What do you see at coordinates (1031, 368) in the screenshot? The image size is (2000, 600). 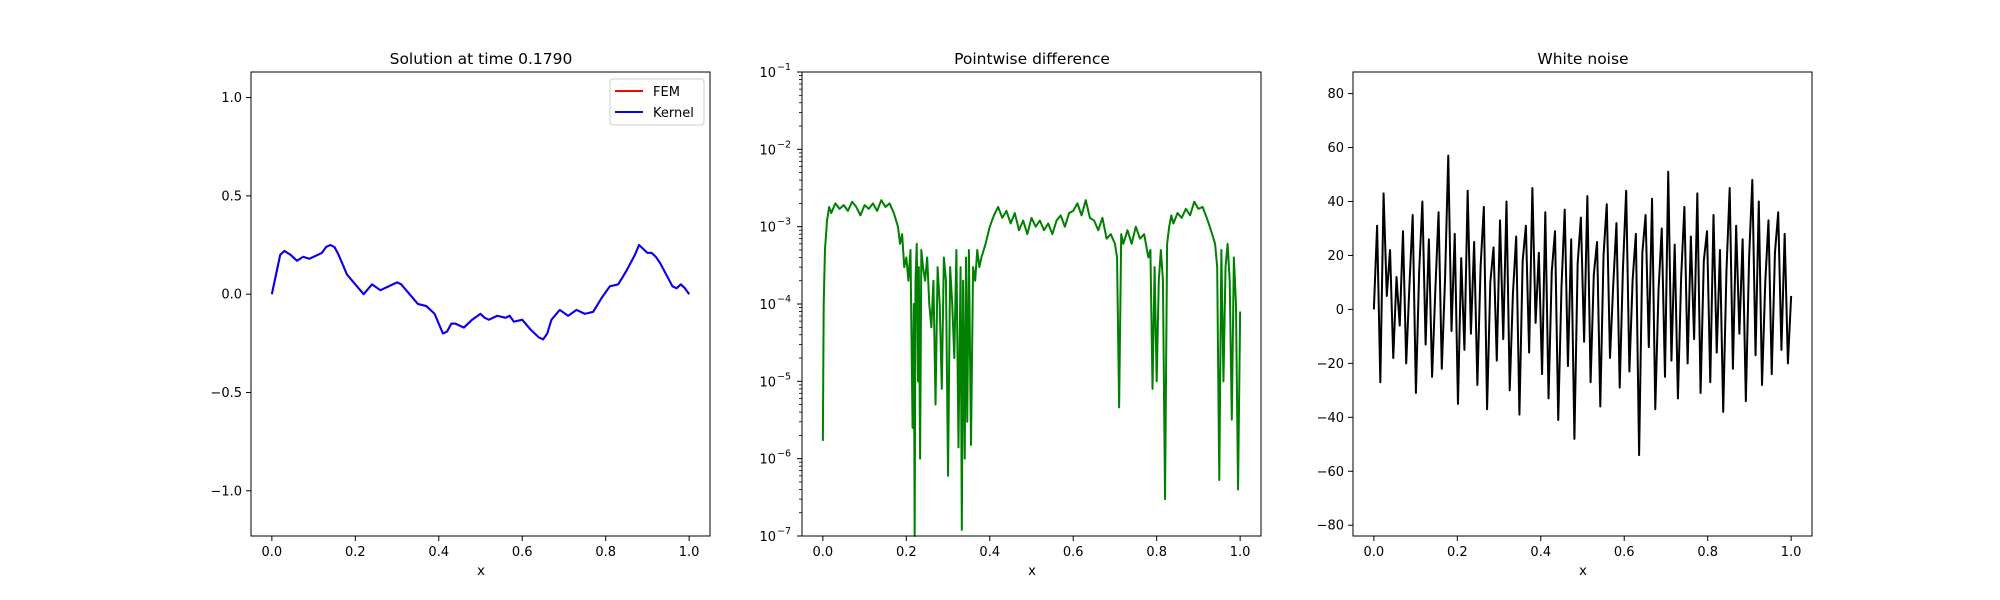 I see `series-line-difference` at bounding box center [1031, 368].